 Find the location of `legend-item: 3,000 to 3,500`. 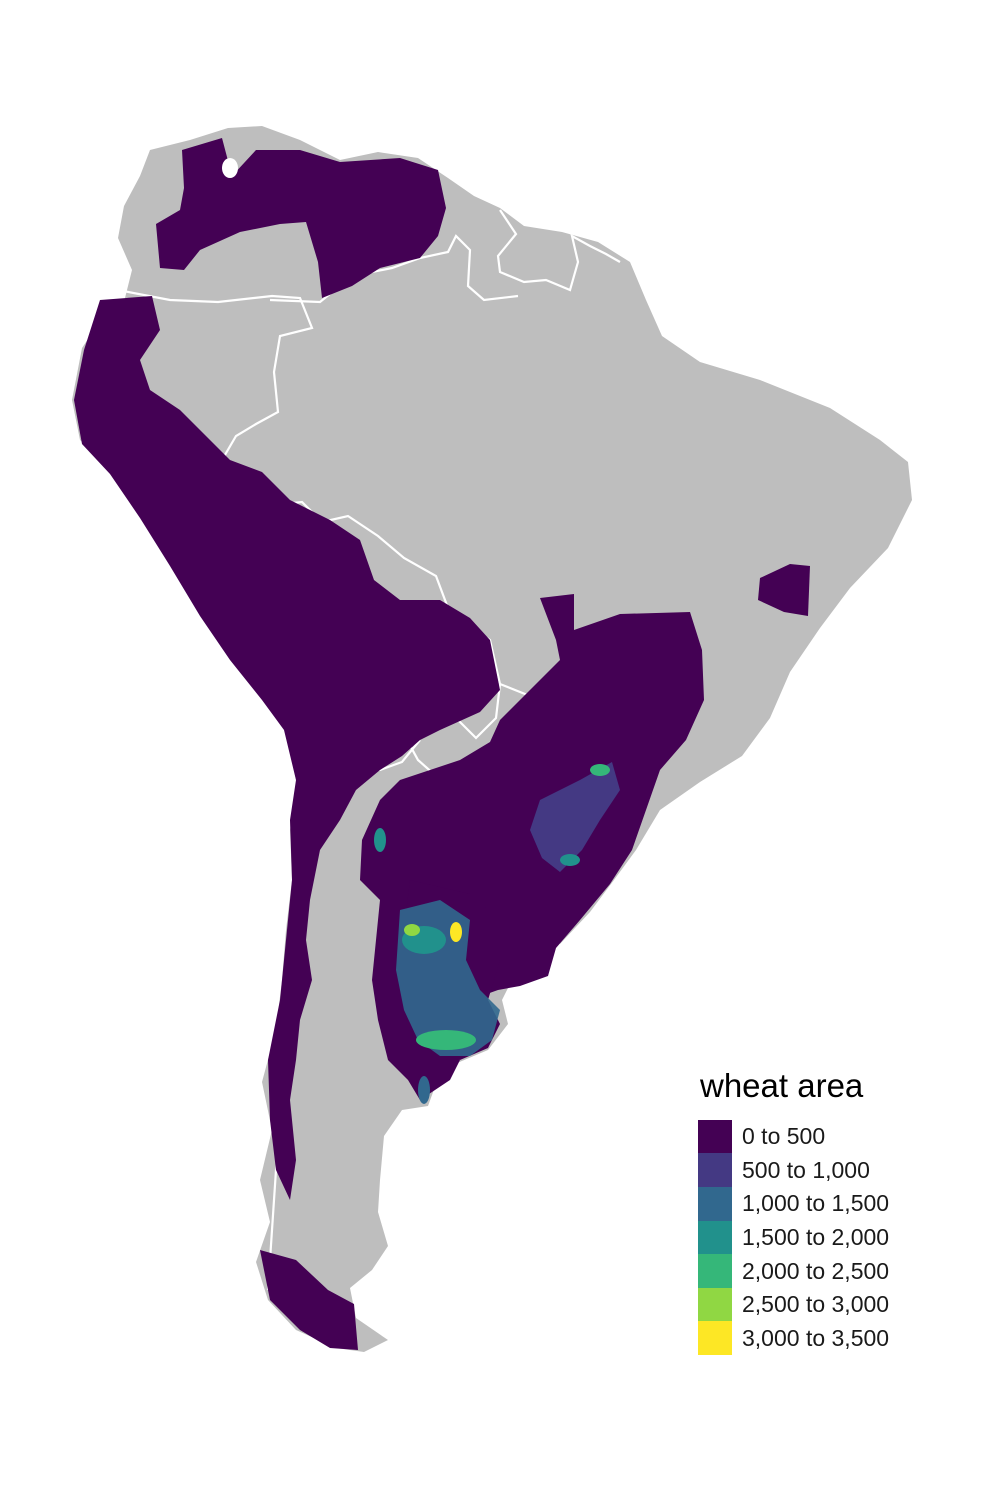

legend-item: 3,000 to 3,500 is located at coordinates (794, 1338).